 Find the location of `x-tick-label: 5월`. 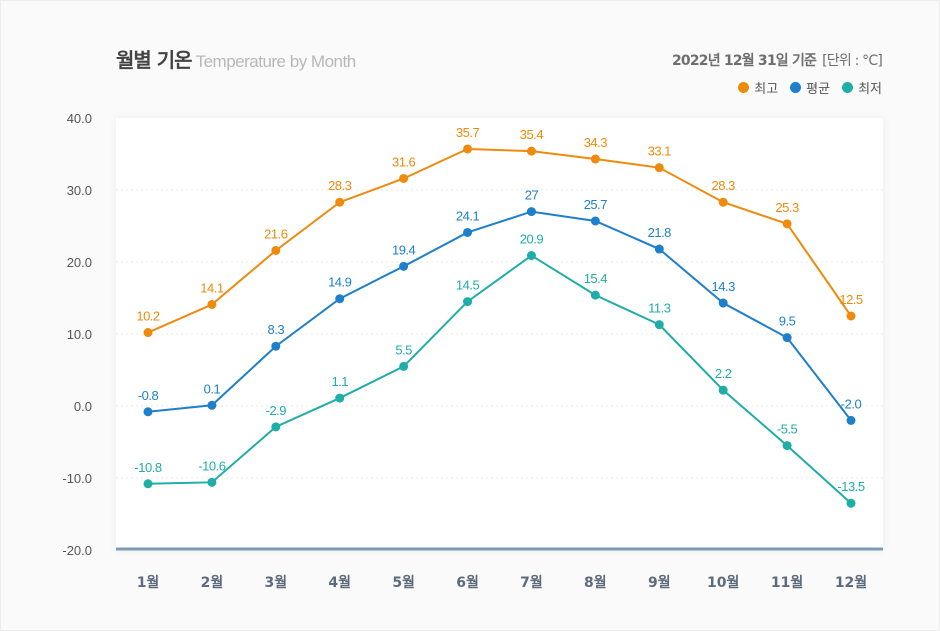

x-tick-label: 5월 is located at coordinates (403, 582).